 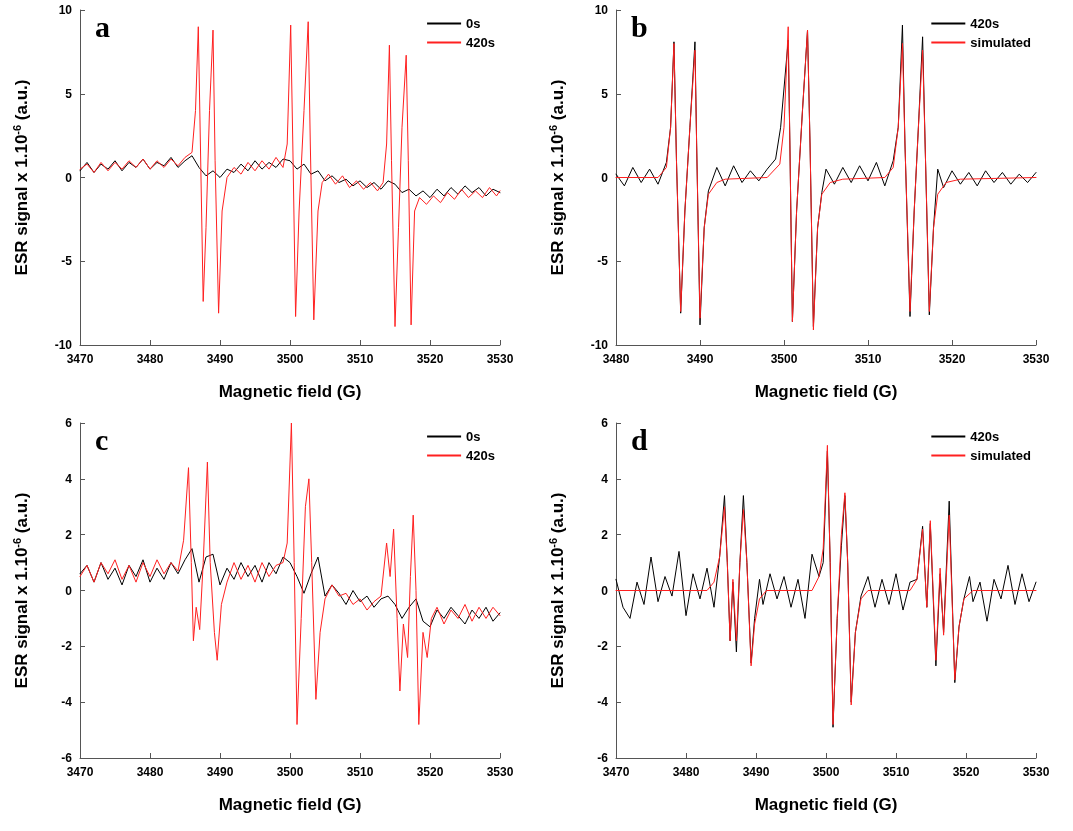 I want to click on chart-title: a, so click(x=102, y=26).